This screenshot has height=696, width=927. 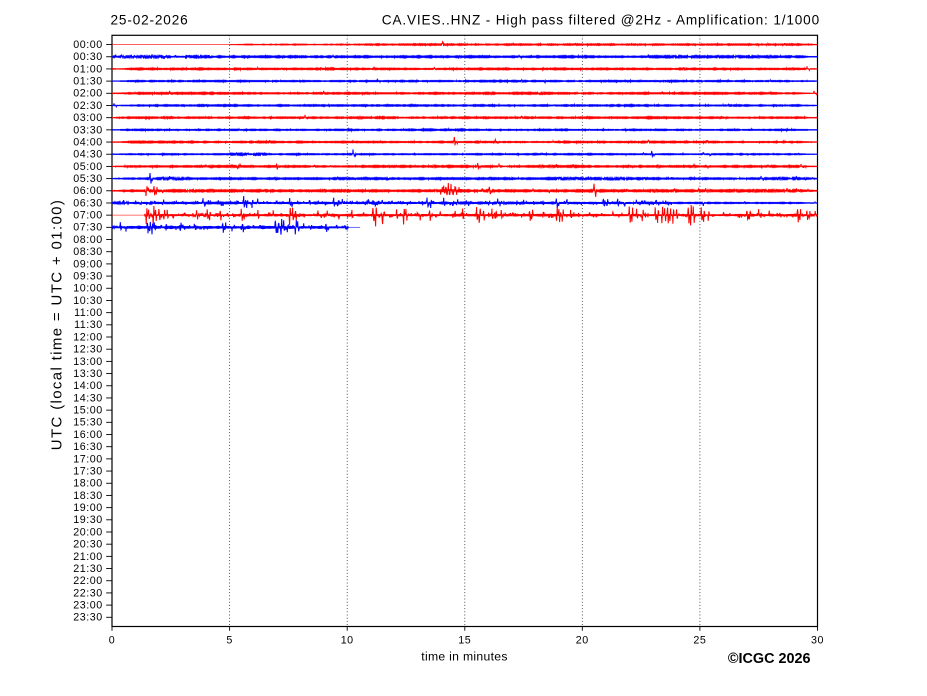 What do you see at coordinates (88, 532) in the screenshot?
I see `svg-text: 20:00` at bounding box center [88, 532].